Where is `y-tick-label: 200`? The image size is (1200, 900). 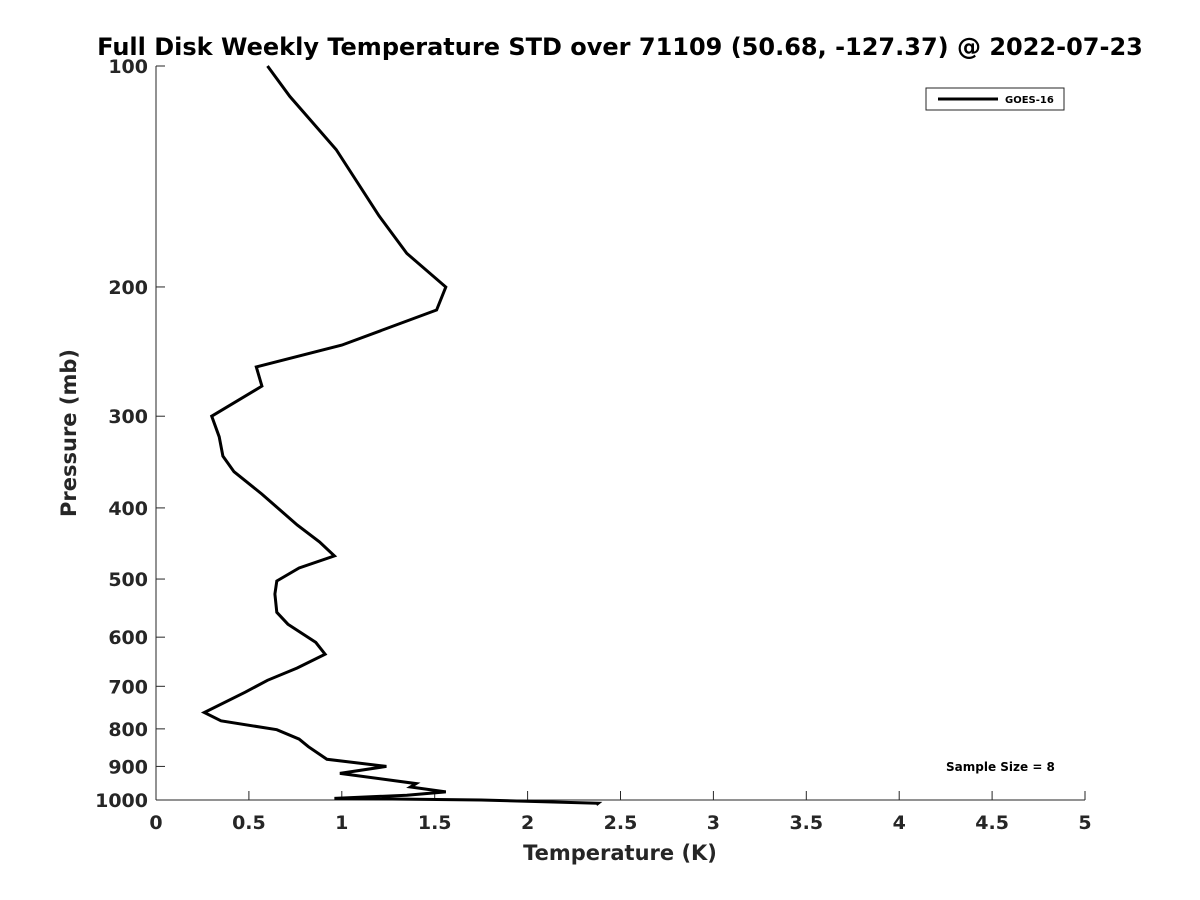
y-tick-label: 200 is located at coordinates (128, 288).